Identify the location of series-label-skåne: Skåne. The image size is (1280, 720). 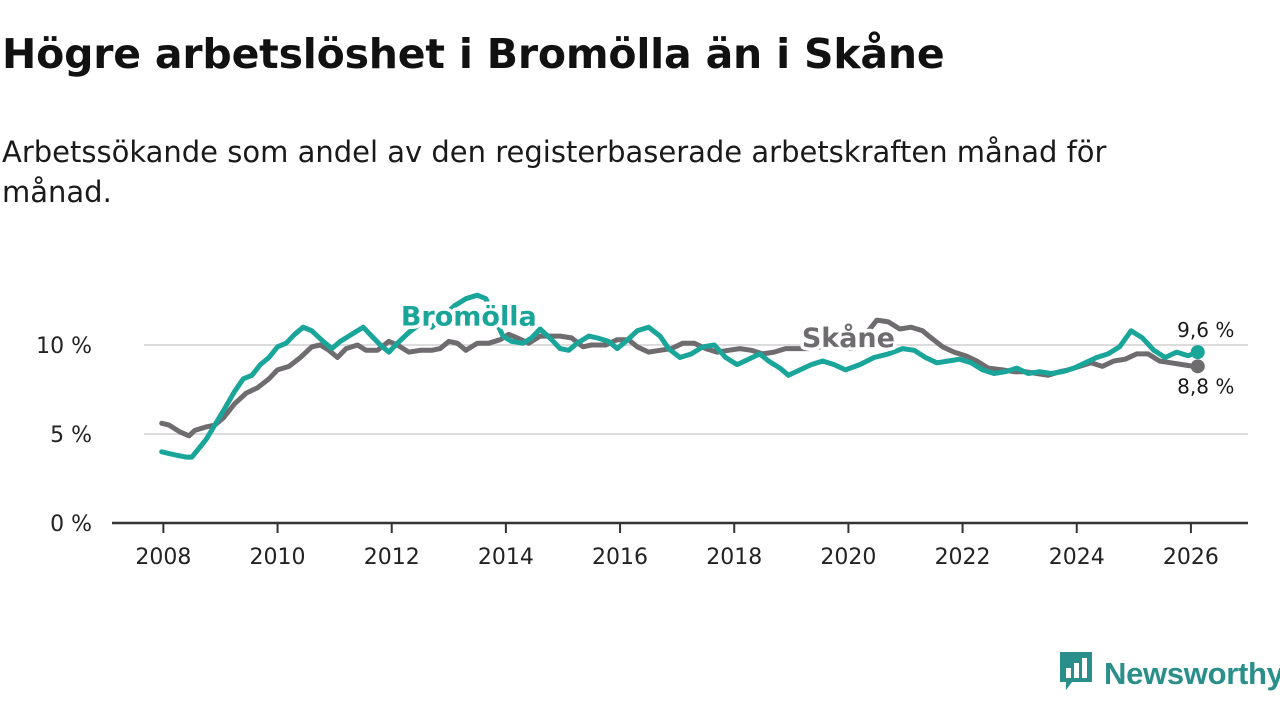
(848, 338).